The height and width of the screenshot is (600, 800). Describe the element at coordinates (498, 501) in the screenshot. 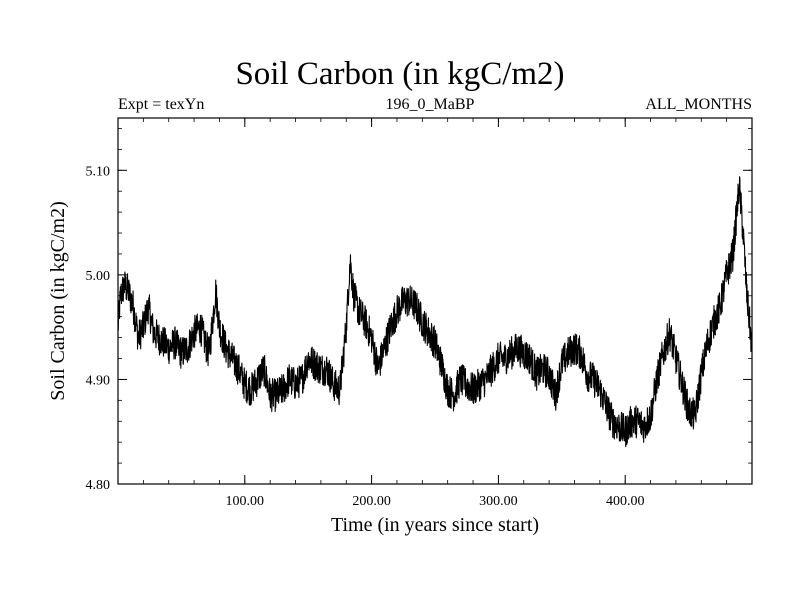

I see `x-tick-label: 300.00` at that location.